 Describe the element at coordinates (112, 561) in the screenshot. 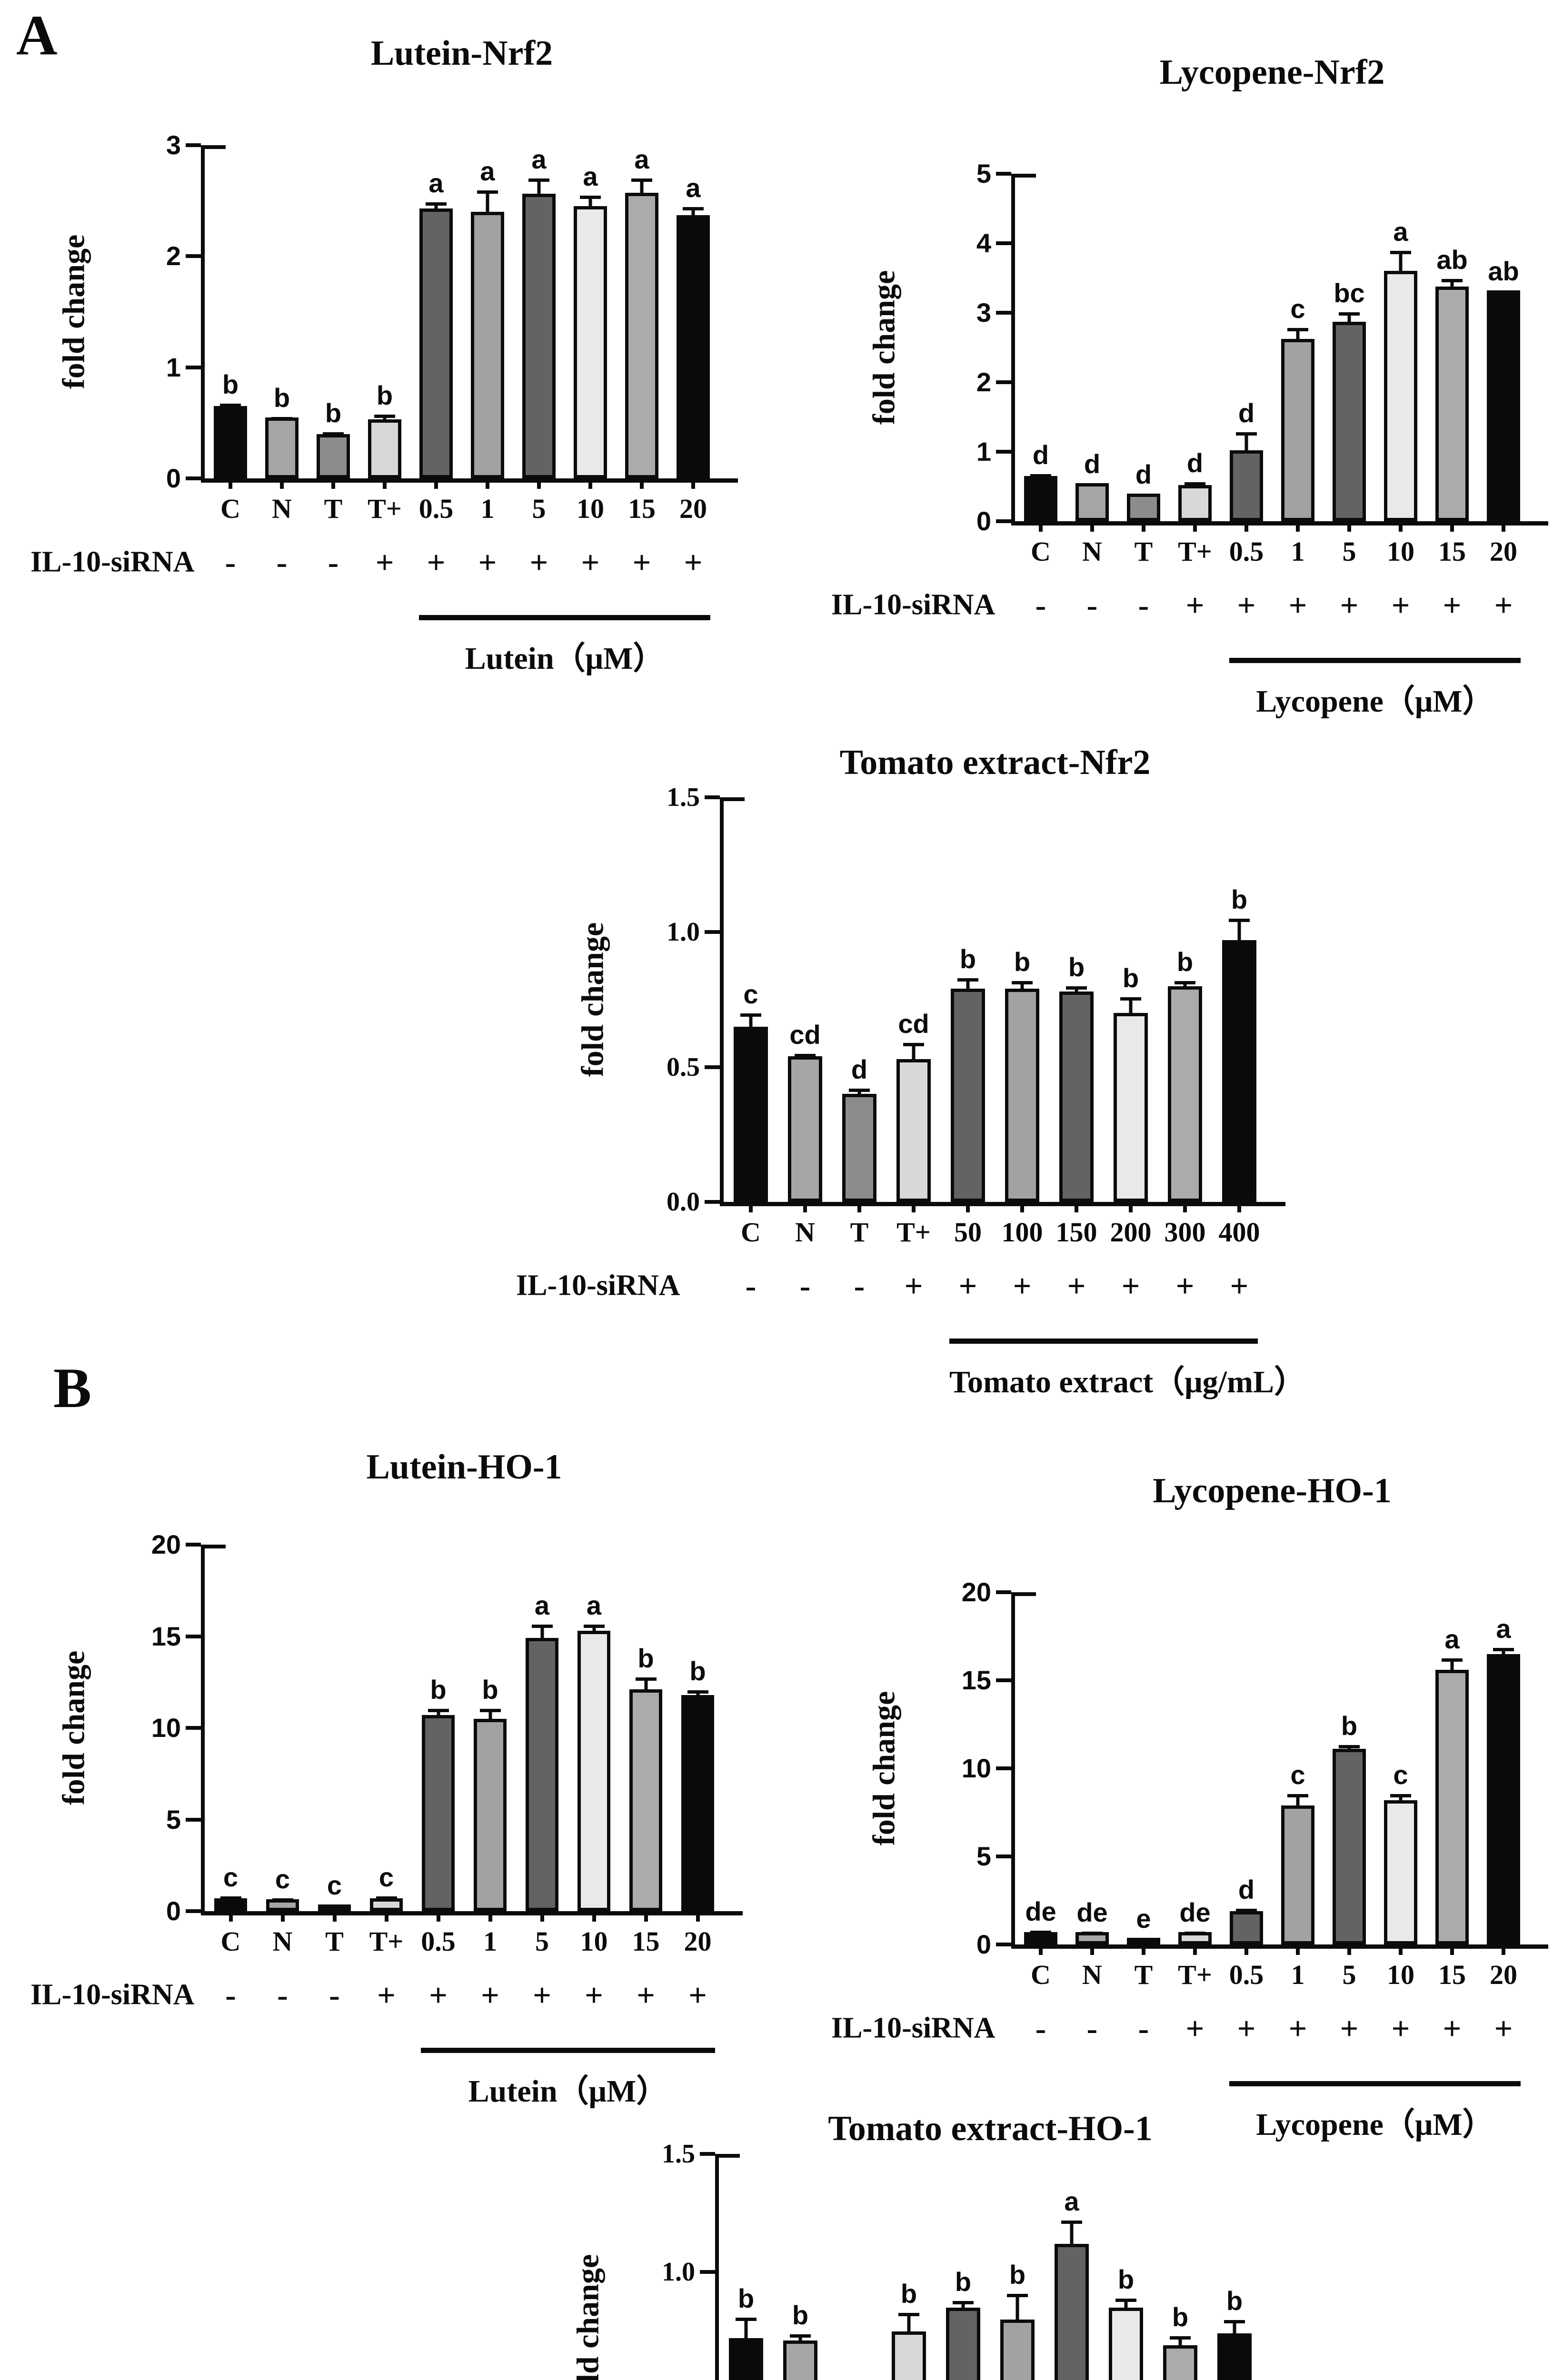

I see `treatment-row-label: IL-10-siRNA` at that location.